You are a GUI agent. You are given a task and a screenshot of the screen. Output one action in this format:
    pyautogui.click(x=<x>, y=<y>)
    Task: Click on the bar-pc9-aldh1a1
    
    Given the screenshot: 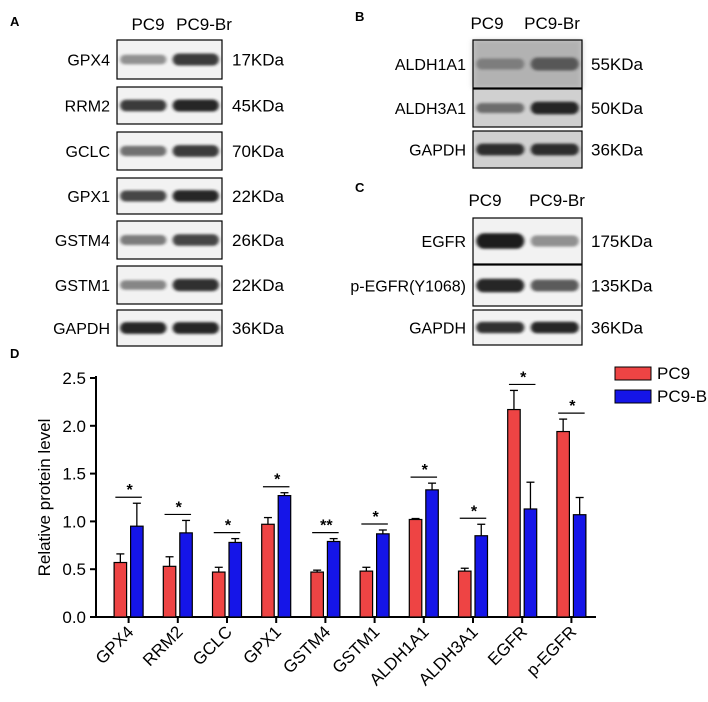 What is the action you would take?
    pyautogui.click(x=415, y=568)
    